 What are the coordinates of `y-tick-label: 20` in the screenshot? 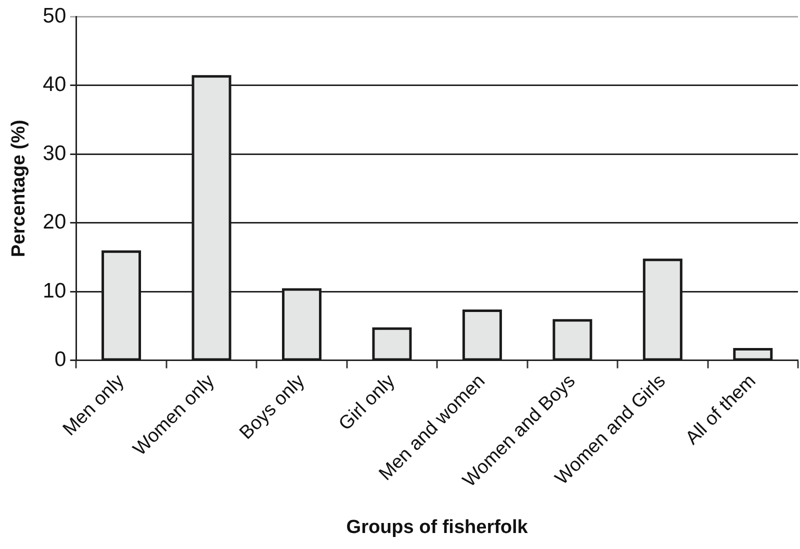 It's located at (54, 222).